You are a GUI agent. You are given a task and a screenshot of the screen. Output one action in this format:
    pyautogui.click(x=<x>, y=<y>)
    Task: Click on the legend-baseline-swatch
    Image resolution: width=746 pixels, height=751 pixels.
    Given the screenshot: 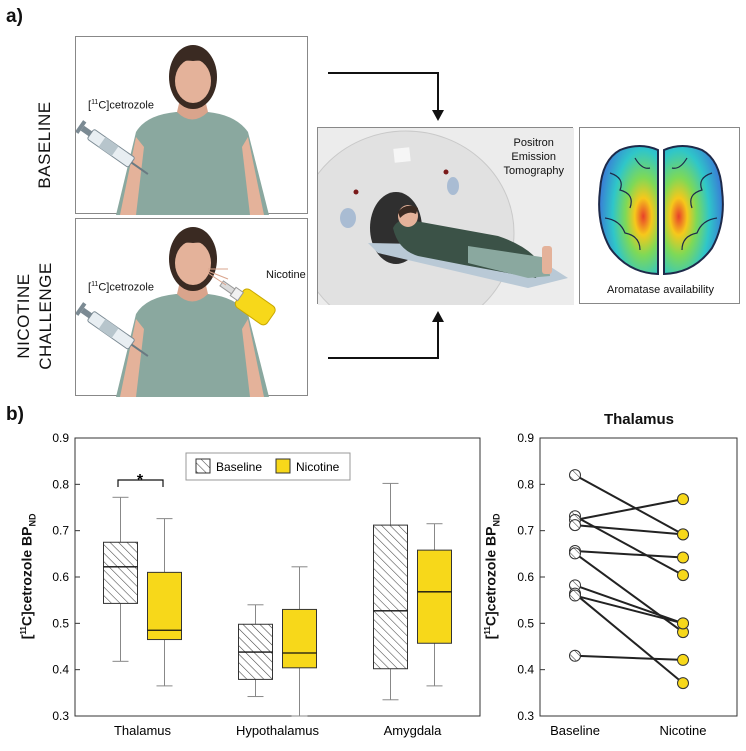 What is the action you would take?
    pyautogui.click(x=203, y=466)
    